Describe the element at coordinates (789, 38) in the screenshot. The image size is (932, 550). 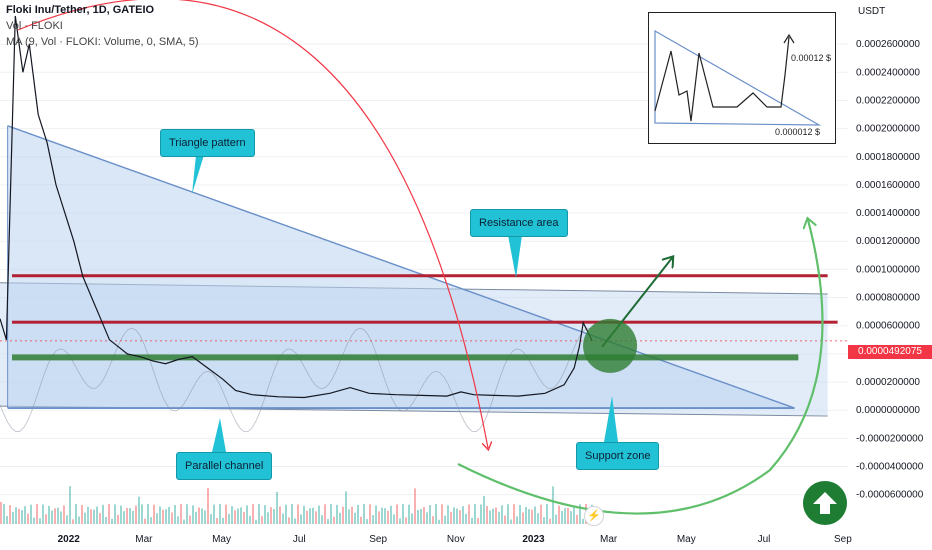
I see `inset-arrow-head` at that location.